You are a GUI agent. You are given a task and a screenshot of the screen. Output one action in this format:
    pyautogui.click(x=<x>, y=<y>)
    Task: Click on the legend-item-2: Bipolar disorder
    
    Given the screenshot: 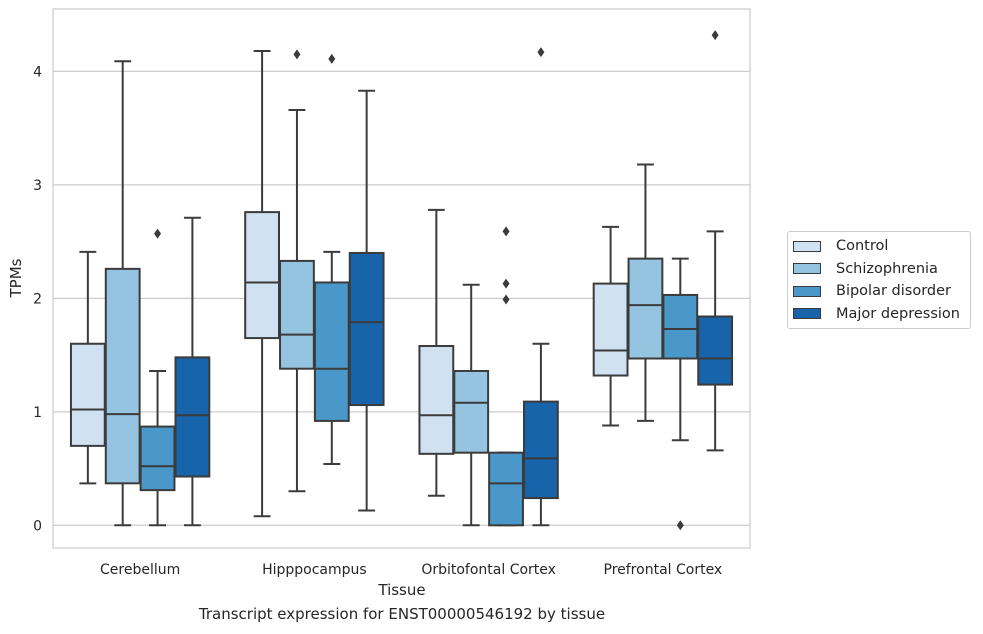 What is the action you would take?
    pyautogui.click(x=879, y=291)
    